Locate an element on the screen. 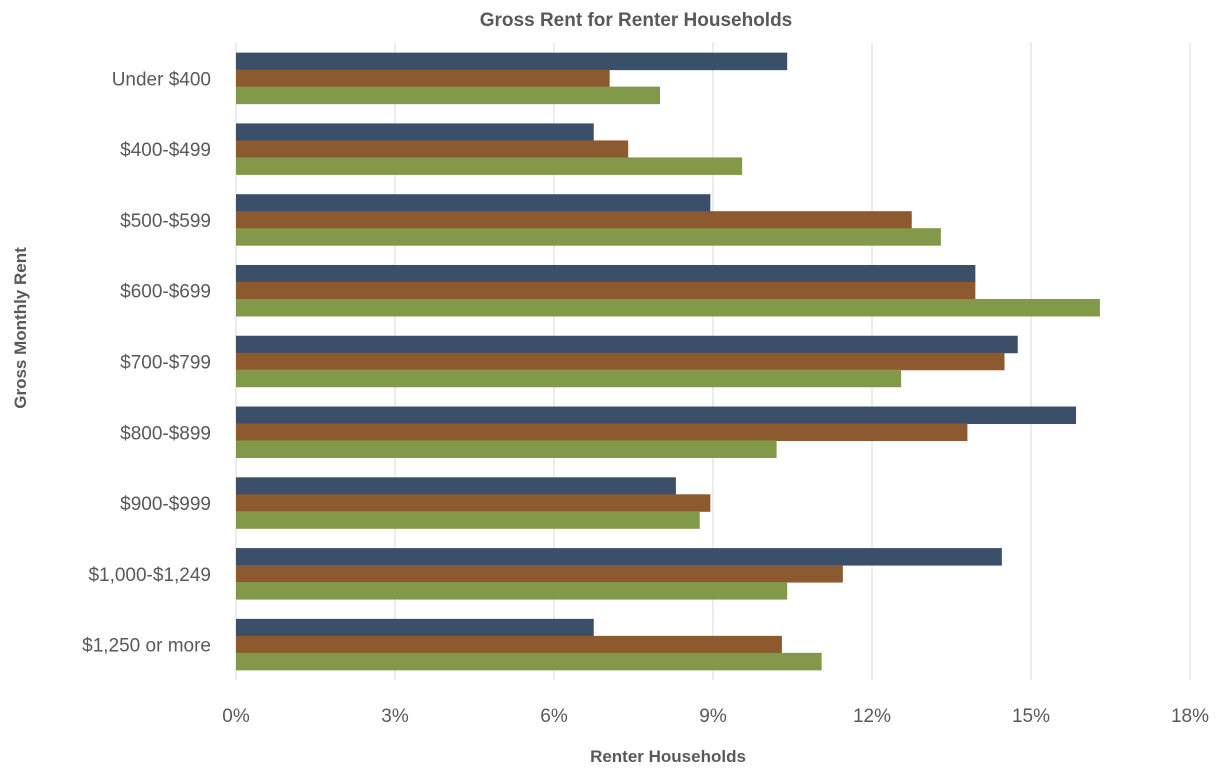 The image size is (1224, 769). x-tick-label: 0% is located at coordinates (236, 716).